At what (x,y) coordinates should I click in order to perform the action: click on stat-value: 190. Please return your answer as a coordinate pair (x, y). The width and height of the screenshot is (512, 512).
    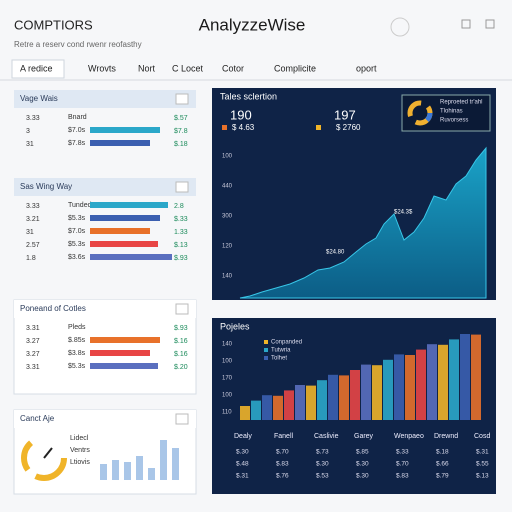
    Looking at the image, I should click on (241, 114).